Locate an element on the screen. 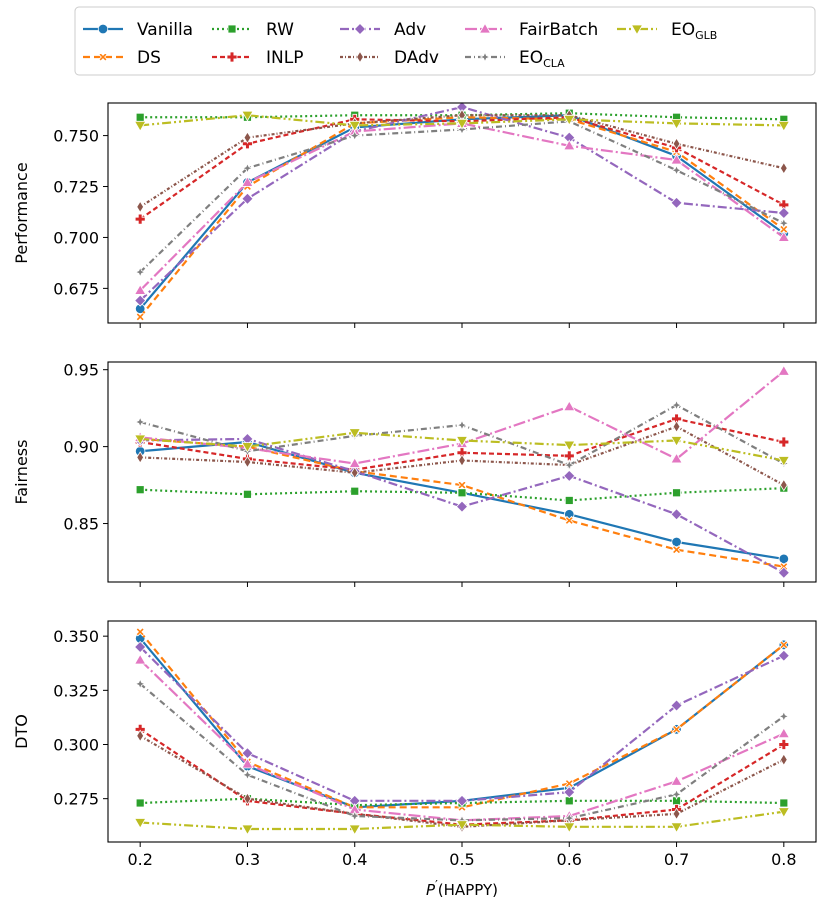 Image resolution: width=830 pixels, height=915 pixels. legend-label: DS is located at coordinates (149, 58).